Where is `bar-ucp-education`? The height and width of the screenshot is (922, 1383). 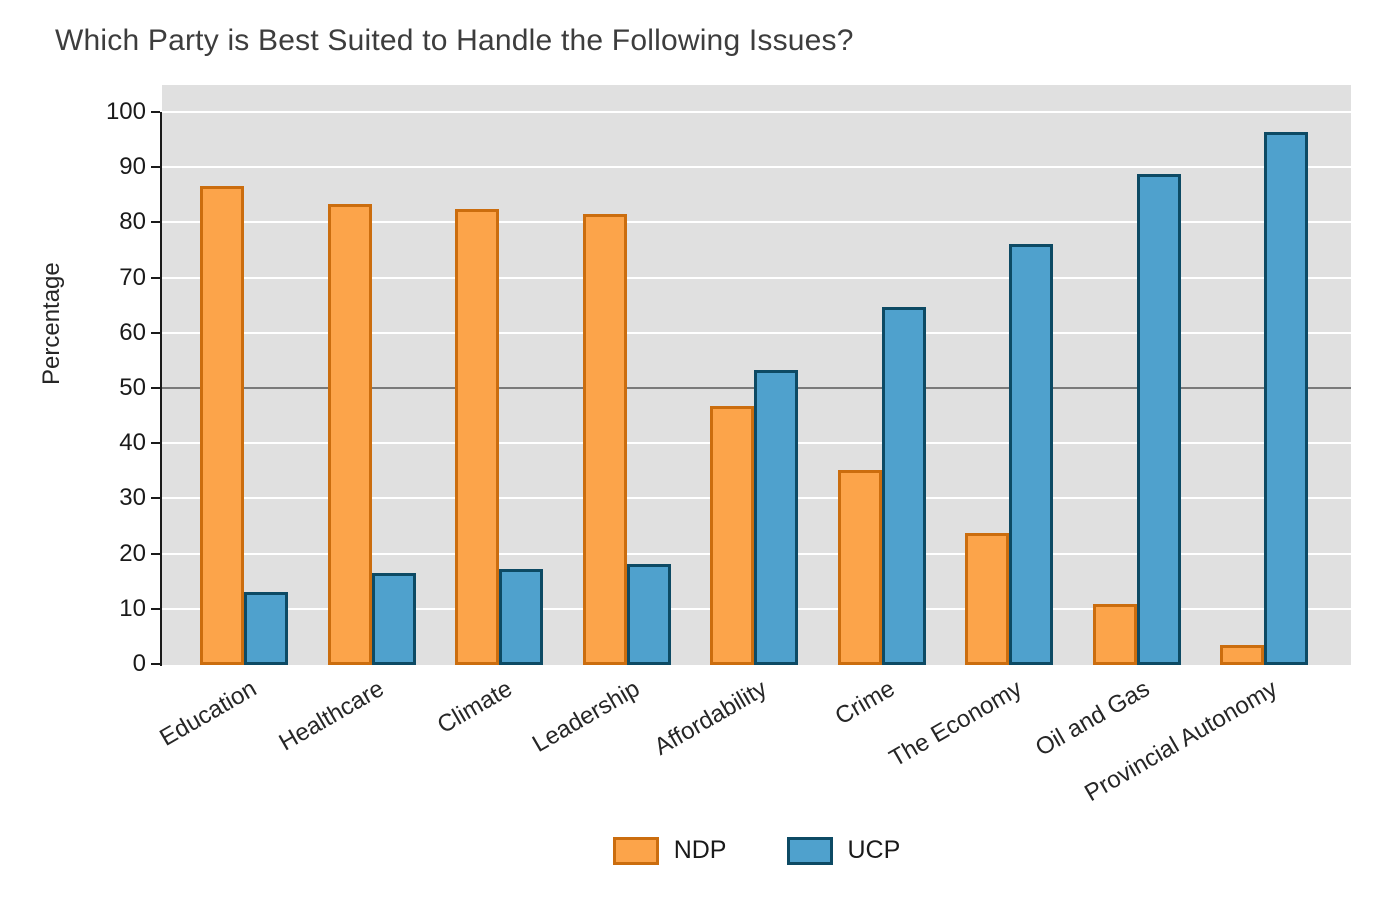
bar-ucp-education is located at coordinates (266, 628).